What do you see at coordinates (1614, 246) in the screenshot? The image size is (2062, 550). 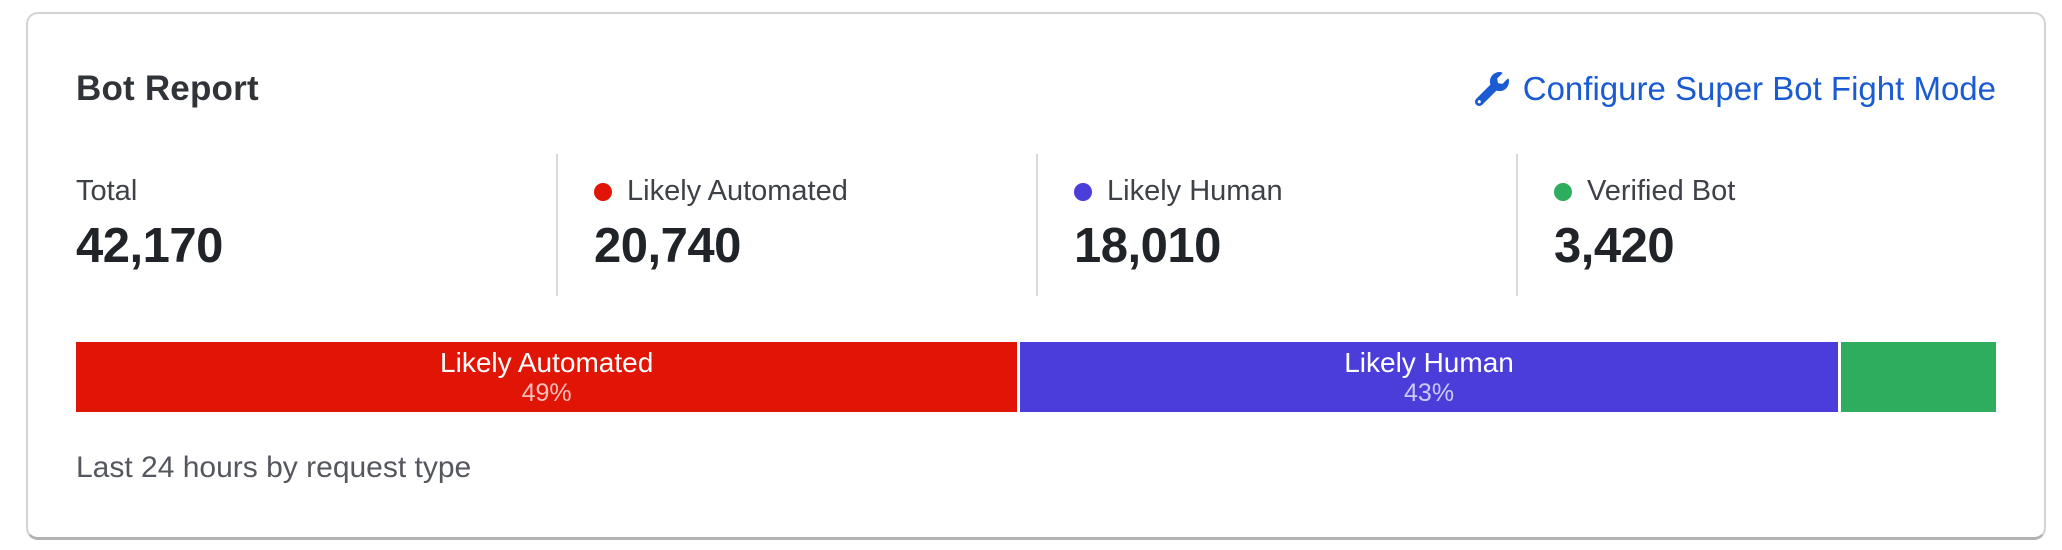 I see `stat-value: 3,420` at bounding box center [1614, 246].